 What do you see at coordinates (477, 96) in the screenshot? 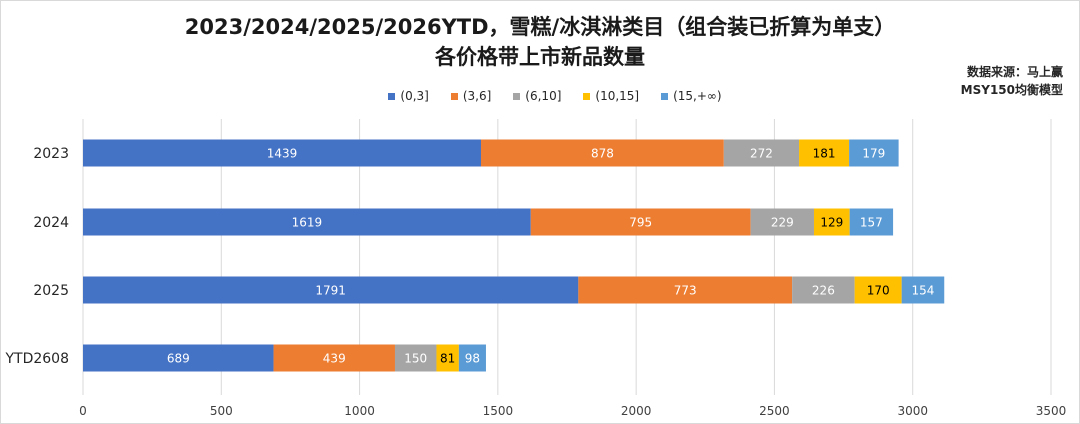
I see `legend-label: (3,6]` at bounding box center [477, 96].